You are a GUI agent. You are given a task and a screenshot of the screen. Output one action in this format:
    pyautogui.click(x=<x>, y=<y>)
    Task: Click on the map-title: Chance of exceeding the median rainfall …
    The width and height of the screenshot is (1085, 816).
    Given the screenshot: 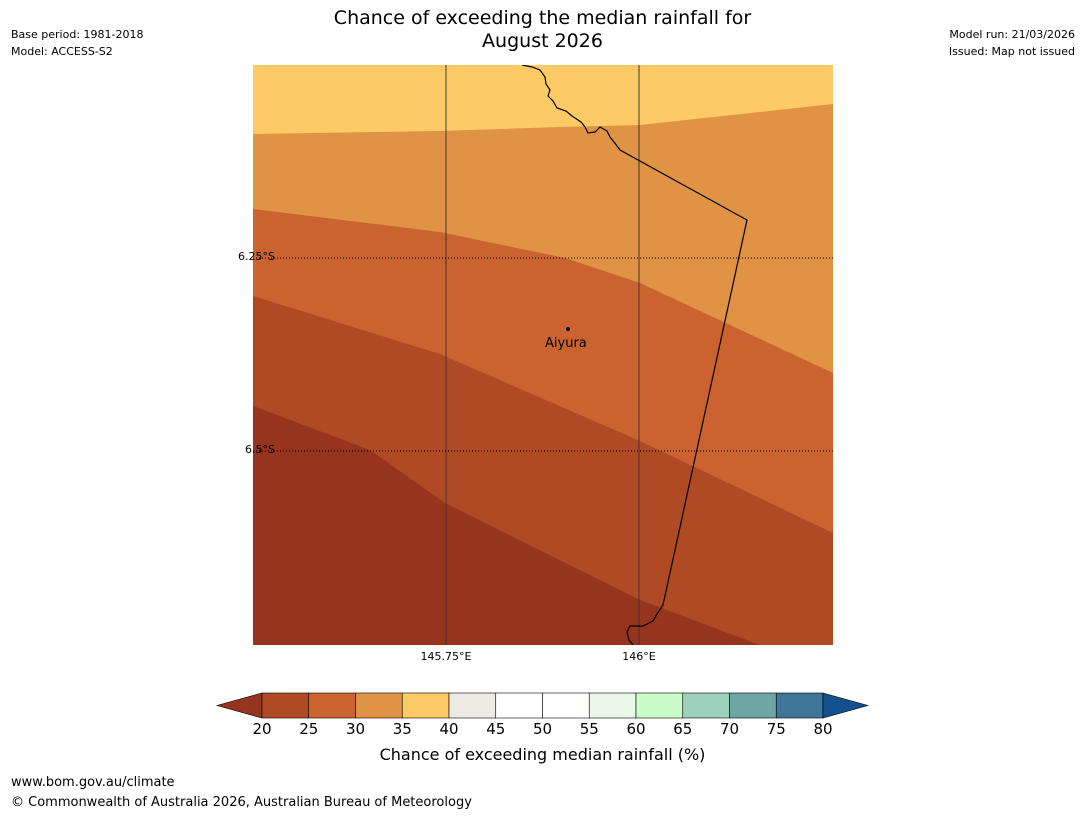 What is the action you would take?
    pyautogui.click(x=542, y=30)
    